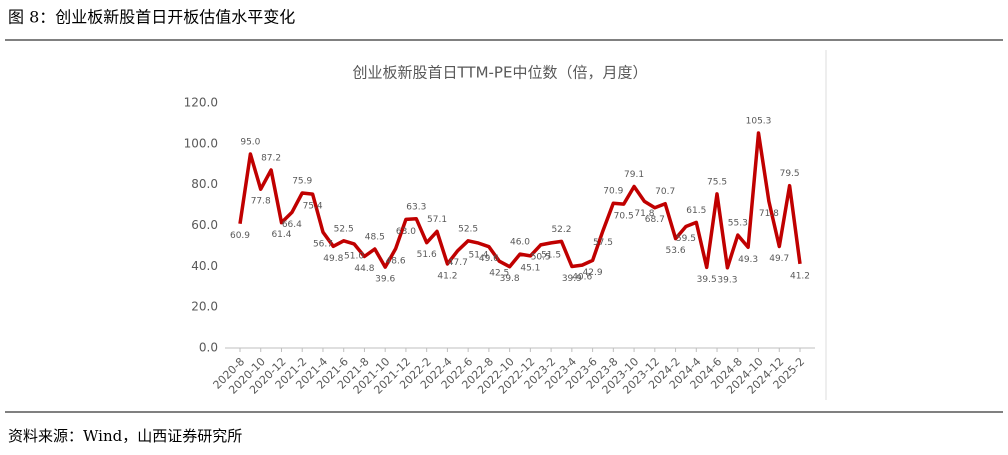 Image resolution: width=1008 pixels, height=455 pixels. What do you see at coordinates (204, 266) in the screenshot?
I see `y-tick-label: 40.0` at bounding box center [204, 266].